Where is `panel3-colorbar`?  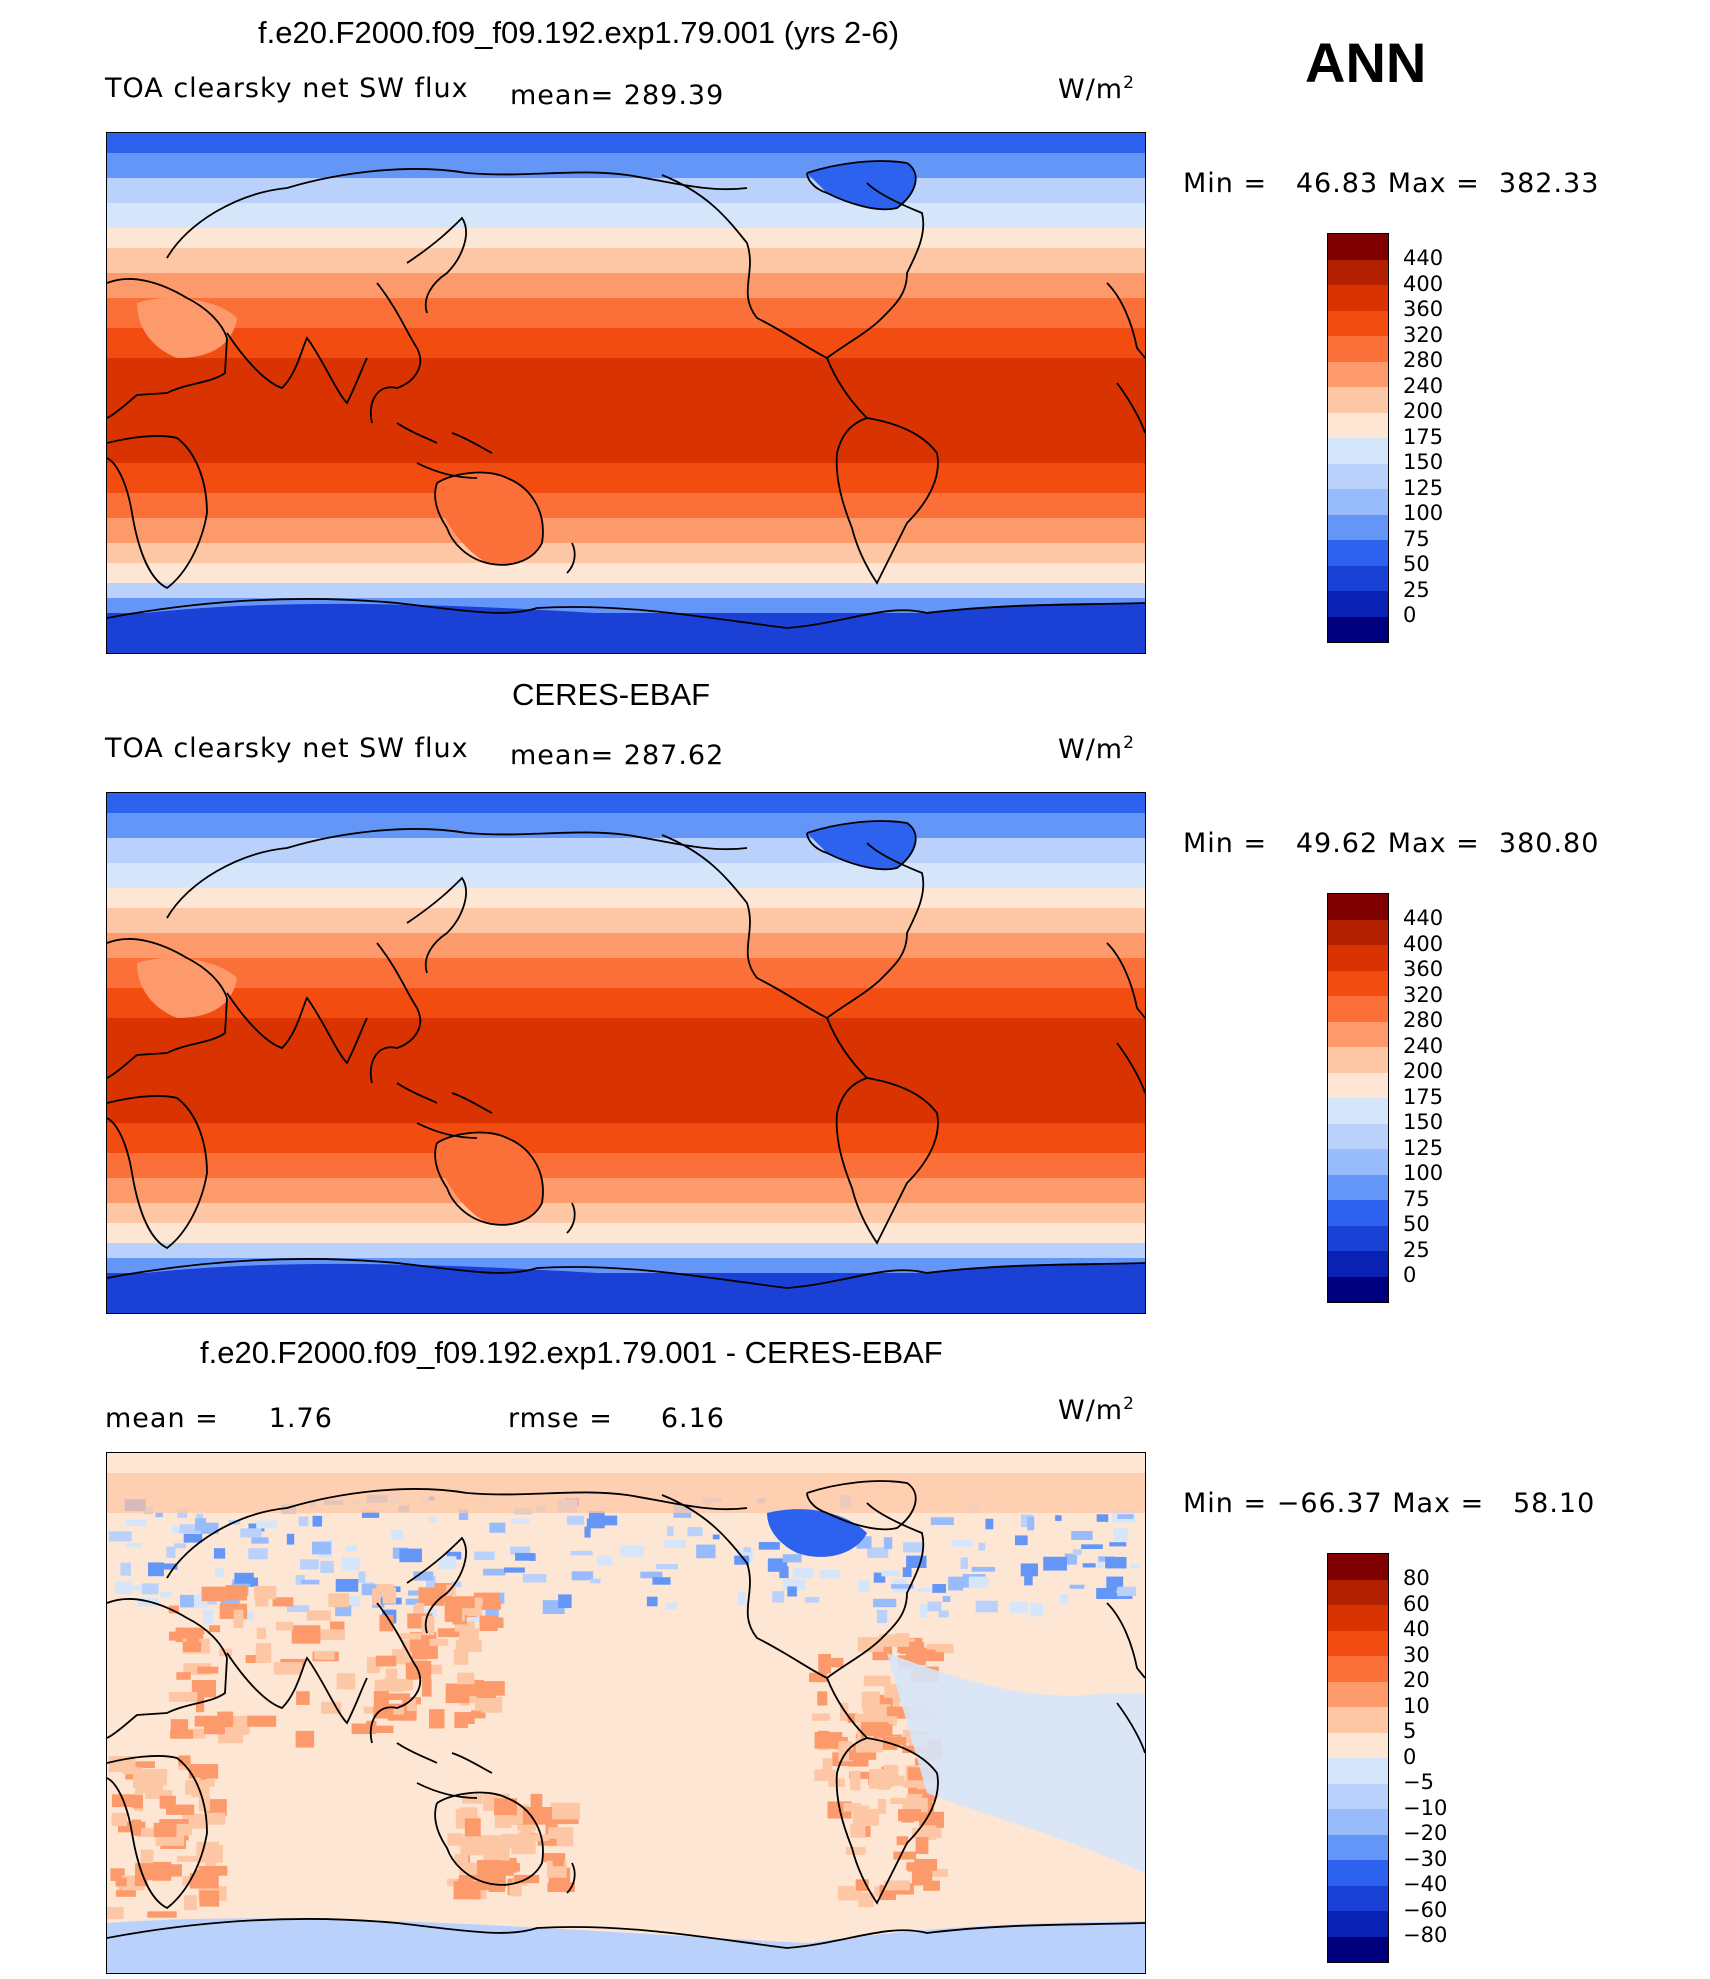
panel3-colorbar is located at coordinates (1358, 1758).